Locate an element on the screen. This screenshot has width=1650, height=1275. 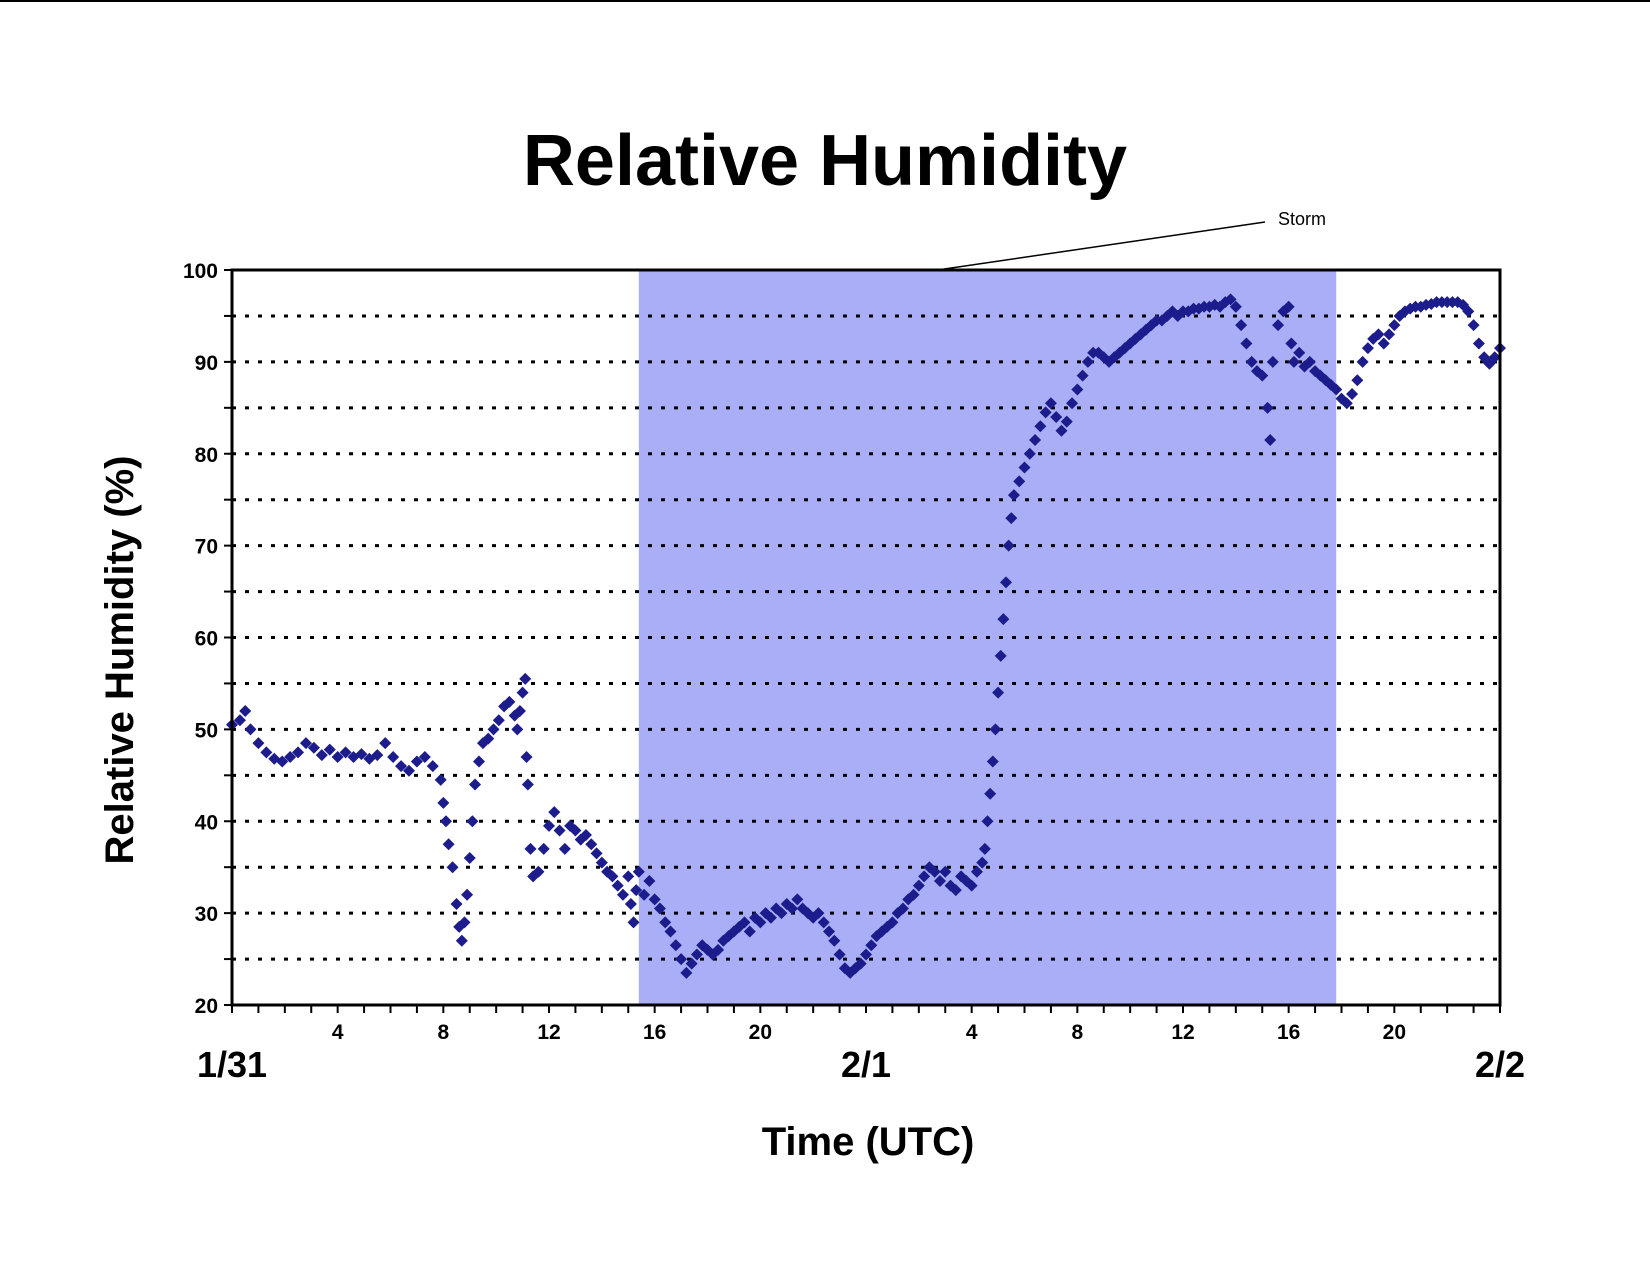
date-label-1: 2/1 is located at coordinates (866, 1064).